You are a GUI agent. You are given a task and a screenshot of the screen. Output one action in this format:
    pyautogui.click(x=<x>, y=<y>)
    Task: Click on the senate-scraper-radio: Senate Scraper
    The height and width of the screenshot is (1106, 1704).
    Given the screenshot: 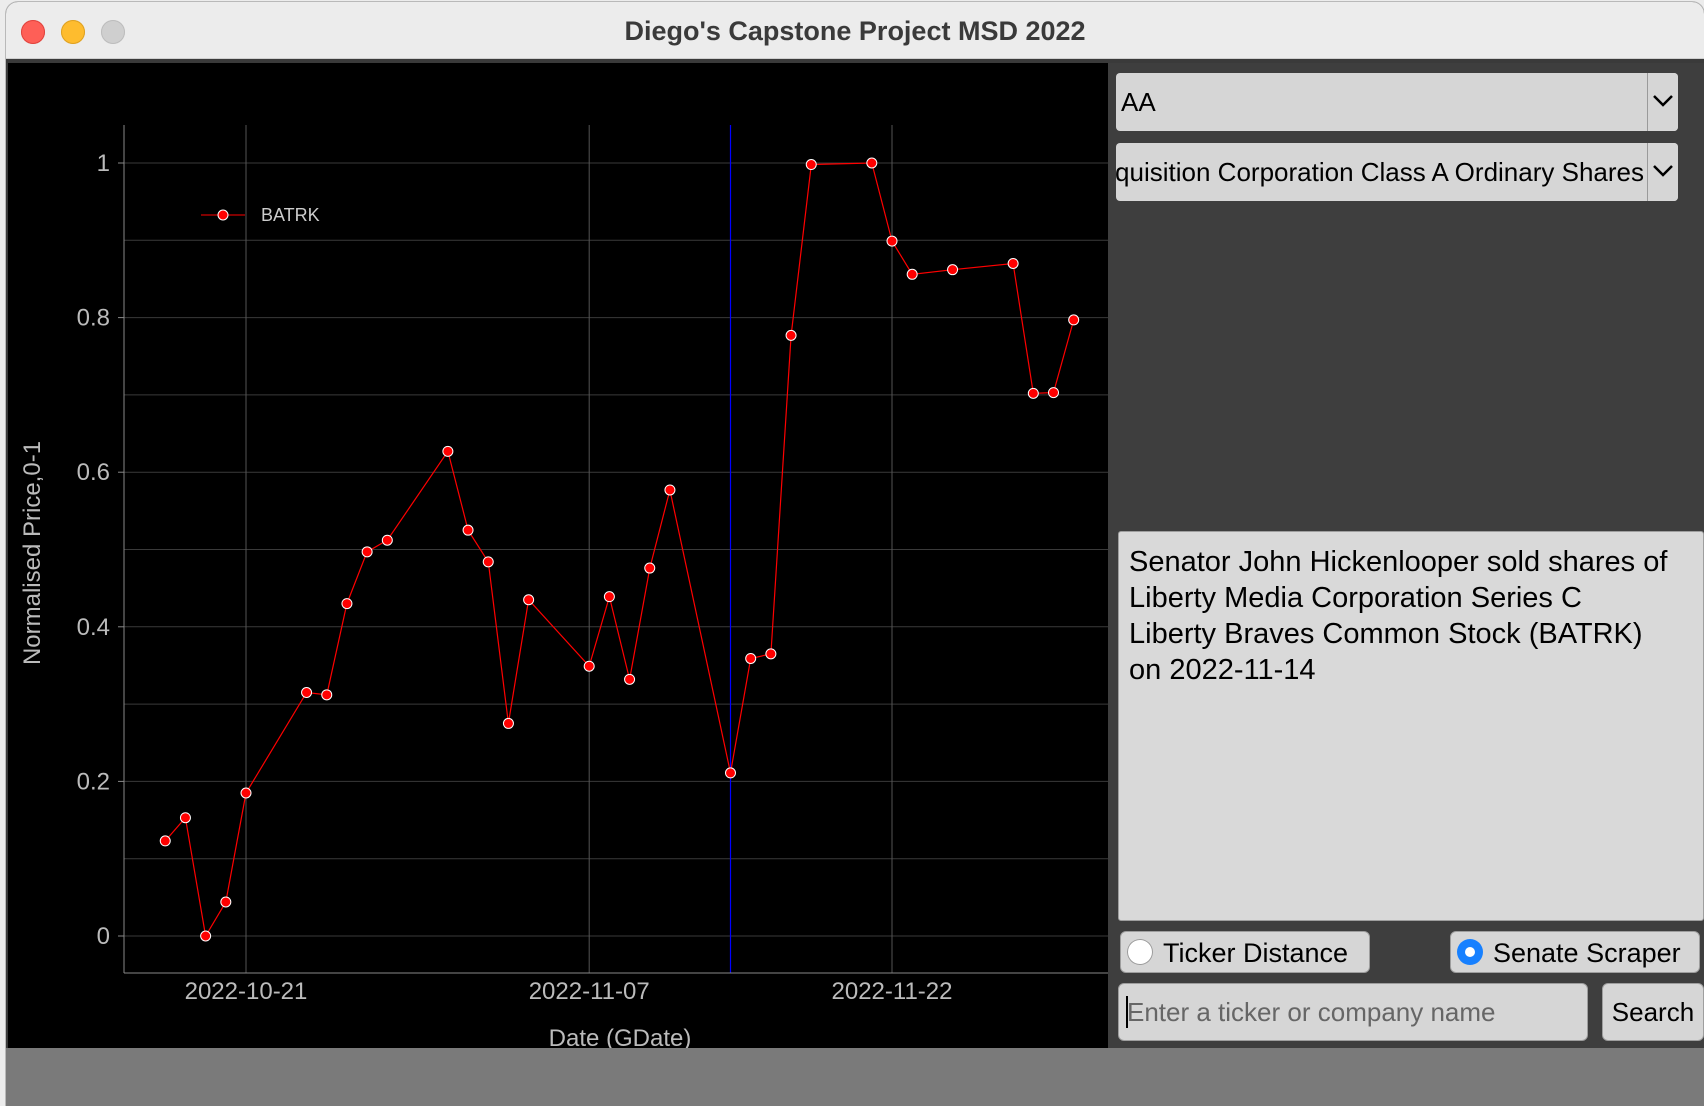 What is the action you would take?
    pyautogui.click(x=1575, y=952)
    